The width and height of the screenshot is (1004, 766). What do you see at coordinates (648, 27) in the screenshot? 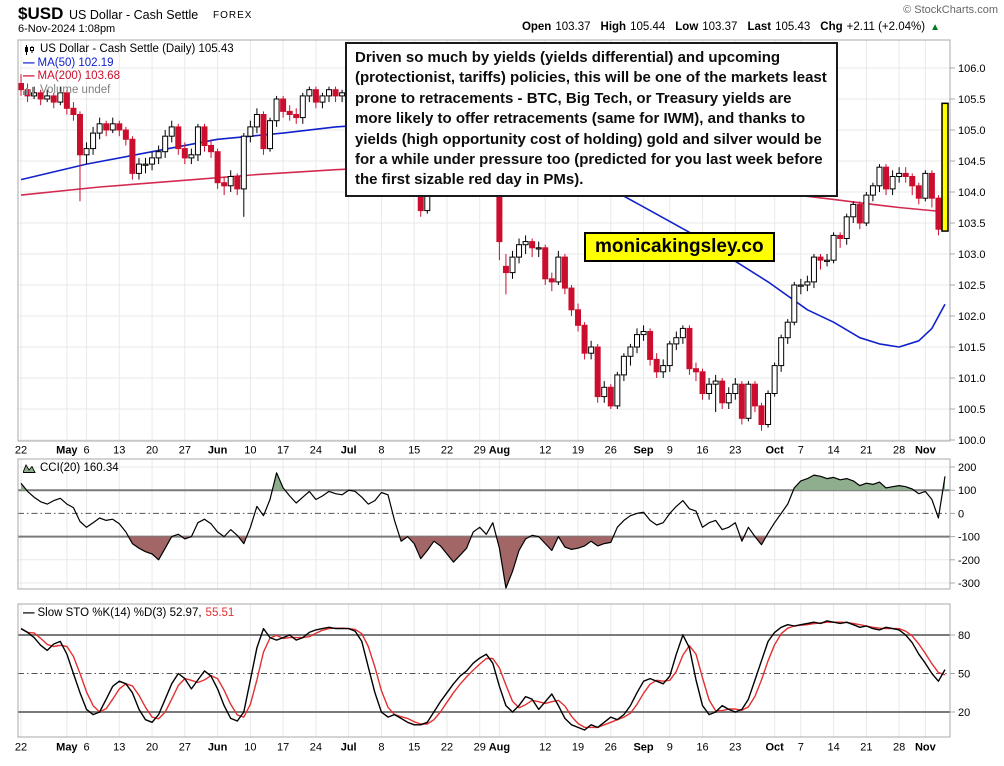
I see `high-value: 105.44` at bounding box center [648, 27].